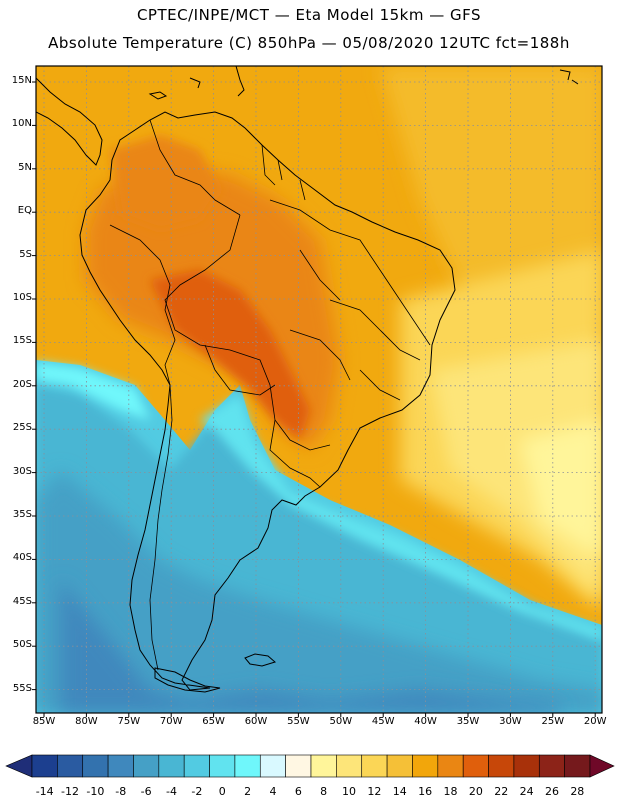  What do you see at coordinates (146, 791) in the screenshot?
I see `colorbar-label: -6` at bounding box center [146, 791].